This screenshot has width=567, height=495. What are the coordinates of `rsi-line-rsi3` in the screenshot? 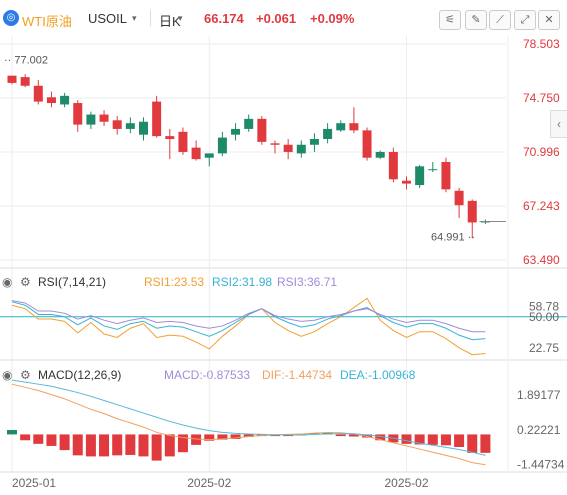 It's located at (248, 316).